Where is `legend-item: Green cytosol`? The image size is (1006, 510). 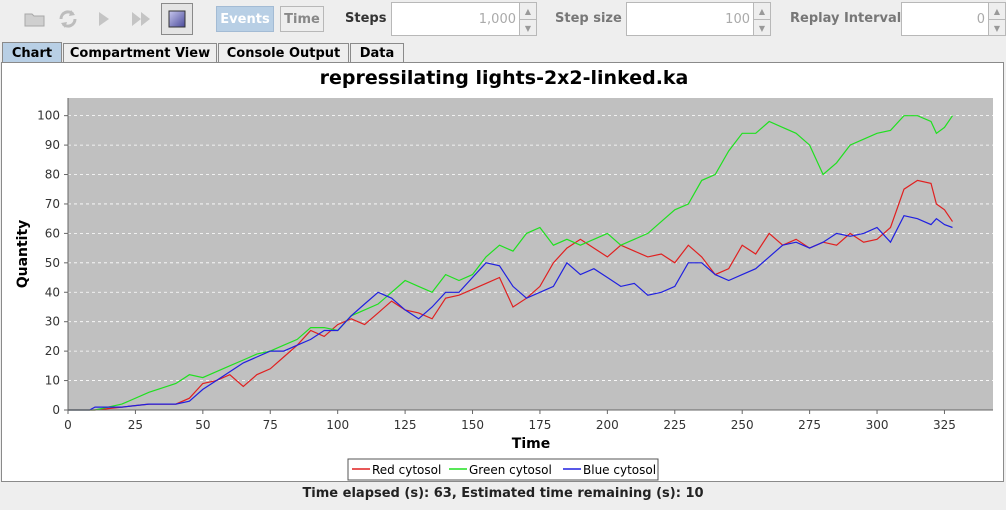
legend-item: Green cytosol is located at coordinates (500, 470).